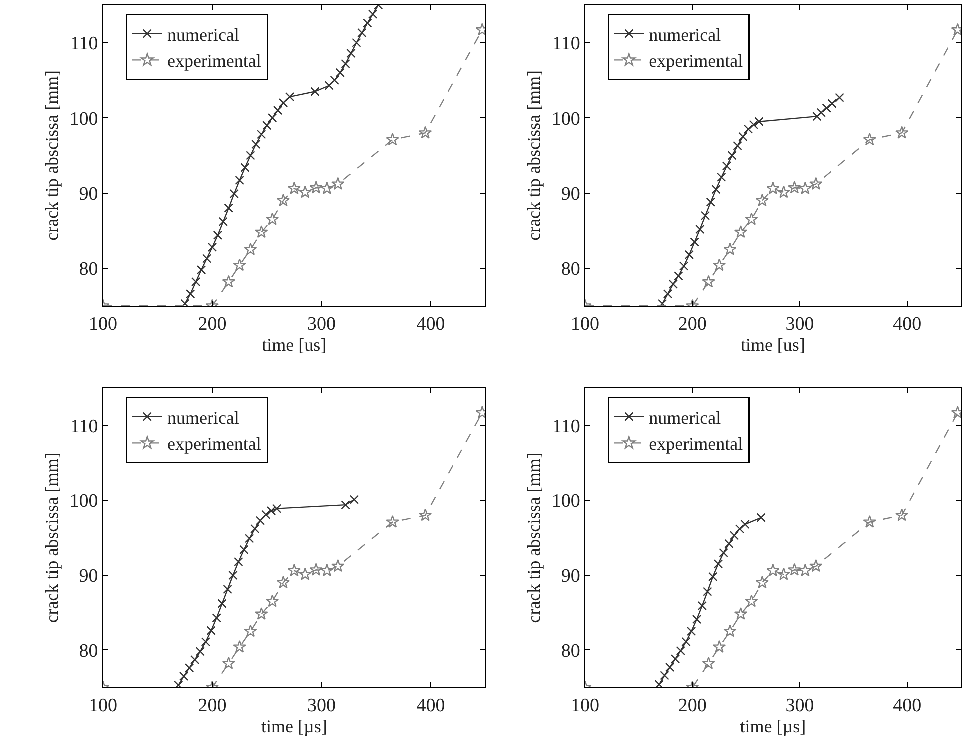 The width and height of the screenshot is (963, 754). I want to click on x-axis-title: time [us], so click(294, 345).